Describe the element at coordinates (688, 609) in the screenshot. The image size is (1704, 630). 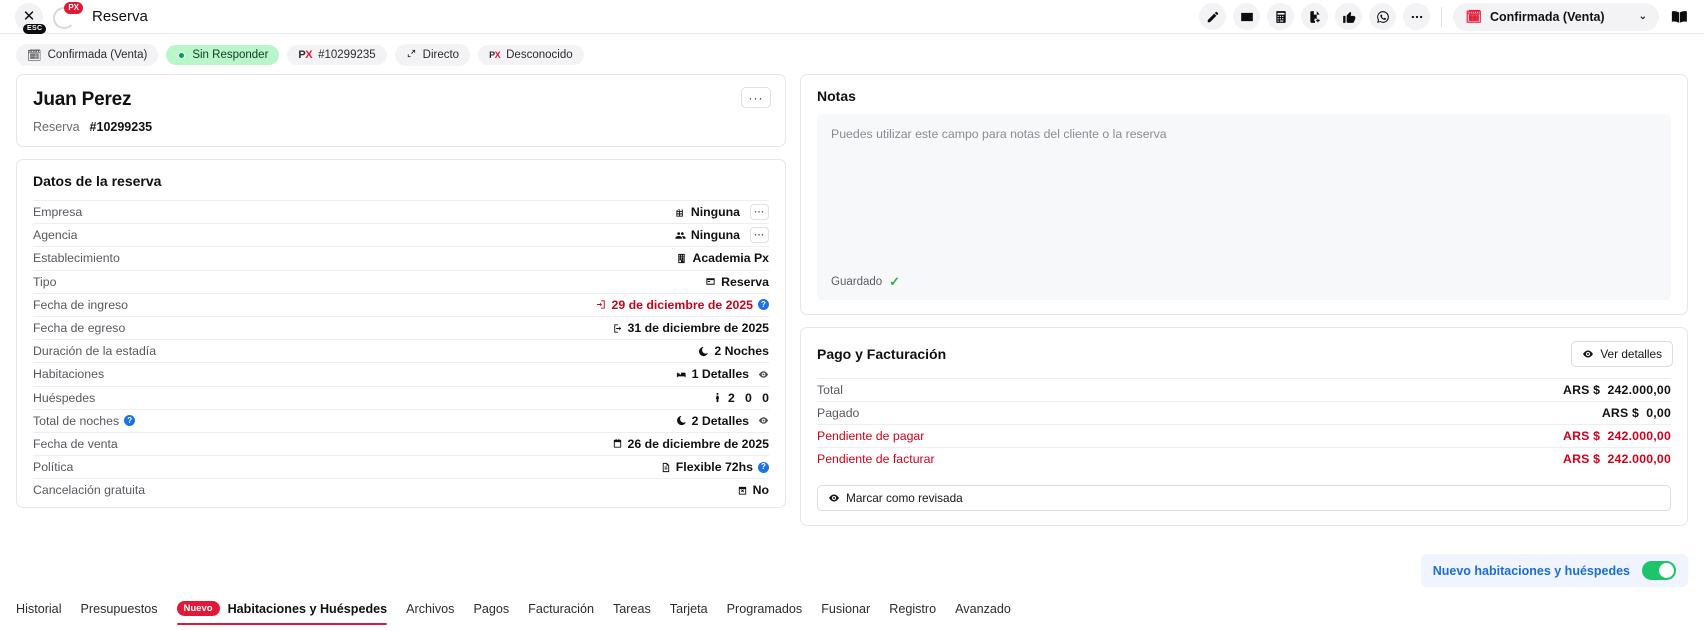
I see `tab-tarjeta: Tarjeta` at that location.